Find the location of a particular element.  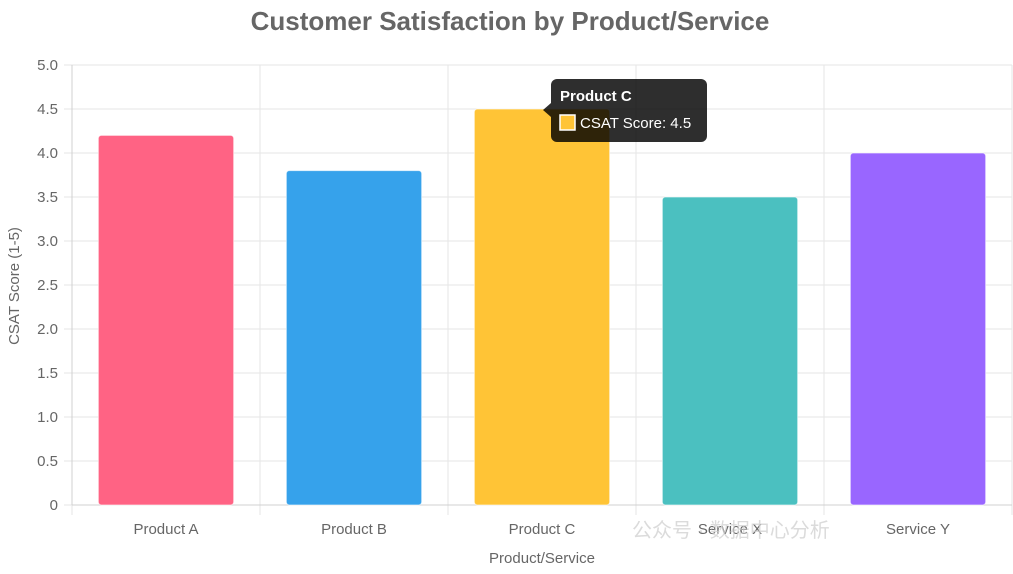

y-tick-label: 3.0 is located at coordinates (47, 241).